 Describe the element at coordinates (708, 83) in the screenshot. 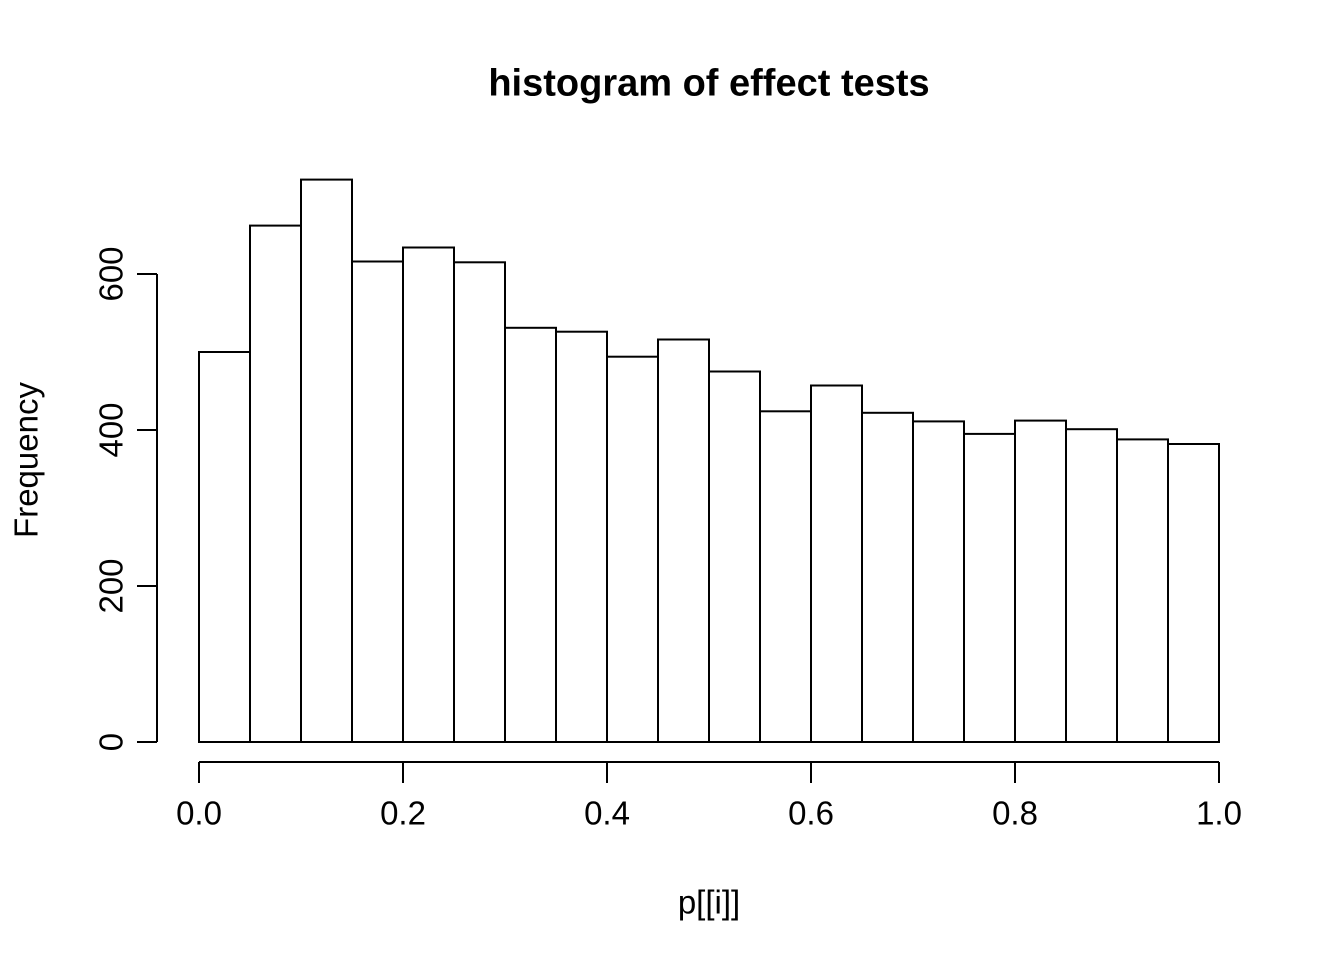

I see `chart-title: histogram of effect tests` at that location.